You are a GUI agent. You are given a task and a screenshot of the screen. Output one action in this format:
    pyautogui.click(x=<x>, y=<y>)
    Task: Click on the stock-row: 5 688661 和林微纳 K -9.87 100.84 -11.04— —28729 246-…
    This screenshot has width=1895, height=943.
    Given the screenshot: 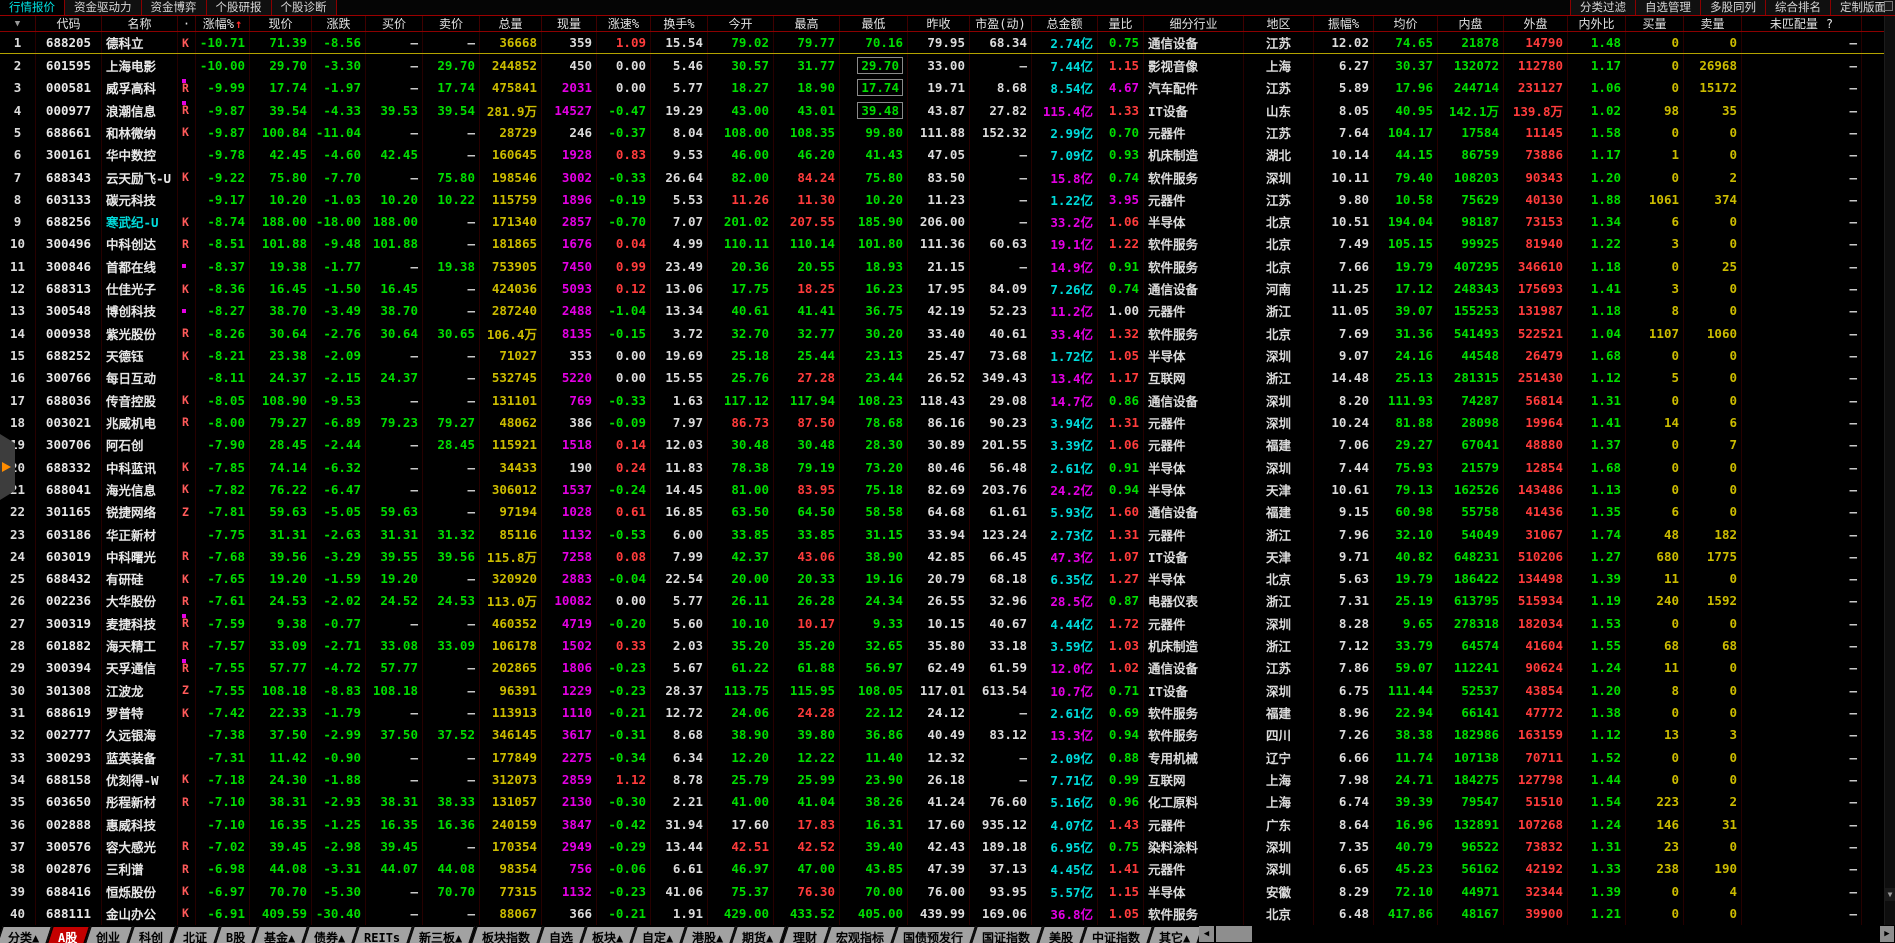 What is the action you would take?
    pyautogui.click(x=947, y=132)
    